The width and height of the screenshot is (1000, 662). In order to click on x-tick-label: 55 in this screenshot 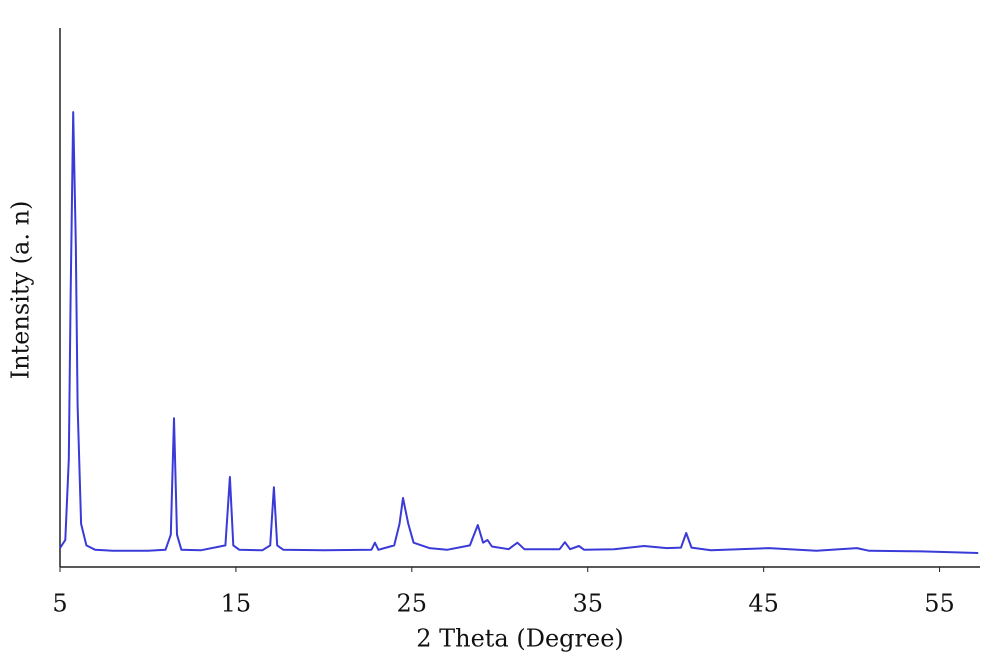, I will do `click(939, 604)`.